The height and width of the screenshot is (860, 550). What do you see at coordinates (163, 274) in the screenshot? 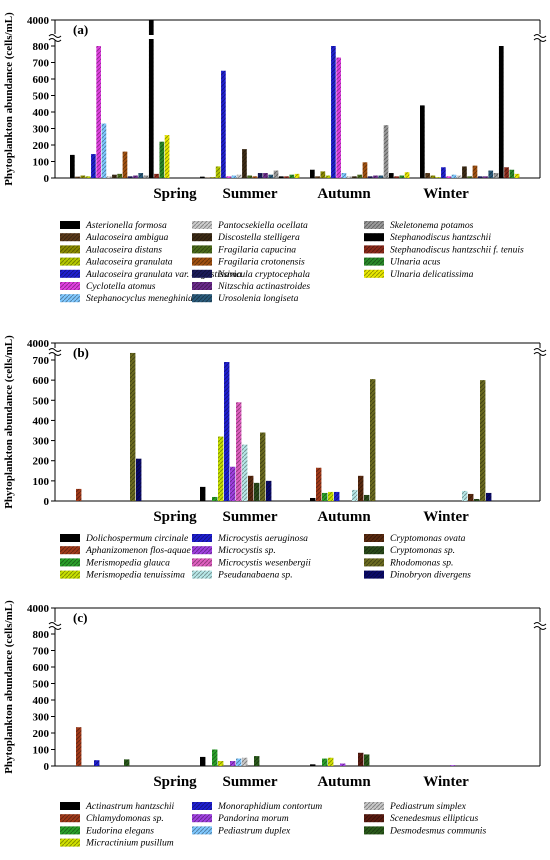
I see `legend-label: Aulacoseira granulata var. angustissima` at bounding box center [163, 274].